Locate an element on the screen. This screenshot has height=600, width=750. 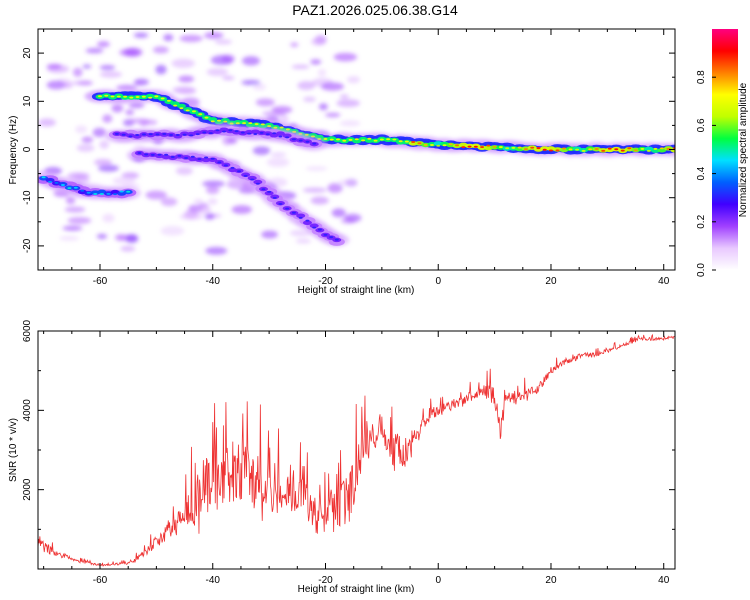
x-tick-label: 20 is located at coordinates (551, 580).